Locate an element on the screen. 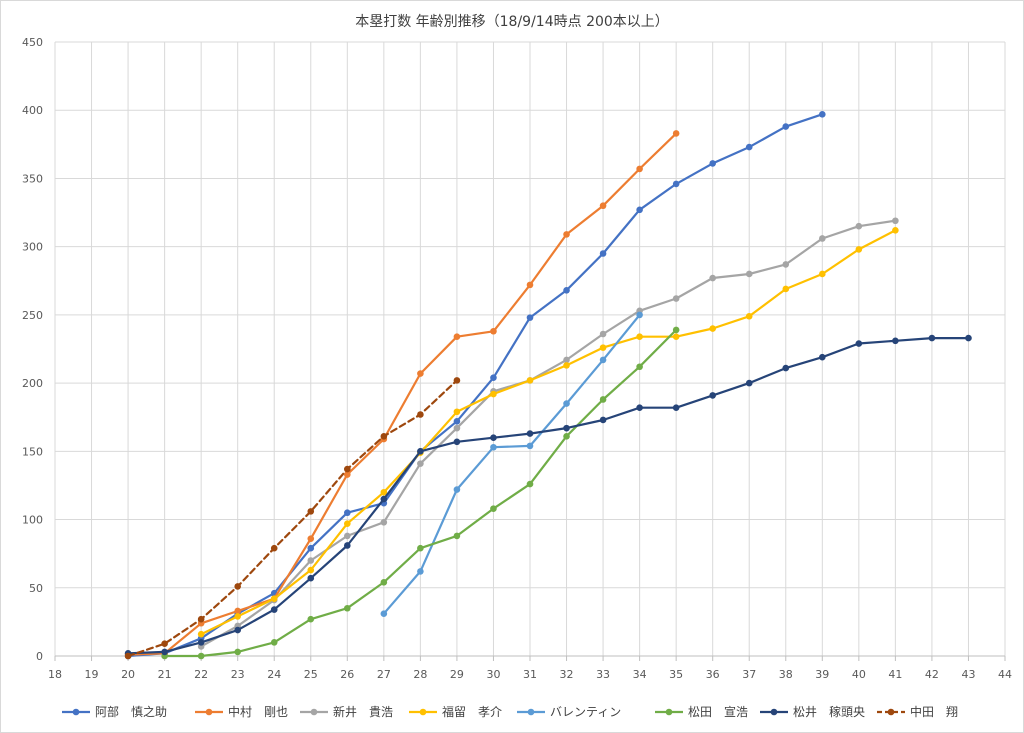  y-tick-label: 350 is located at coordinates (32, 178).